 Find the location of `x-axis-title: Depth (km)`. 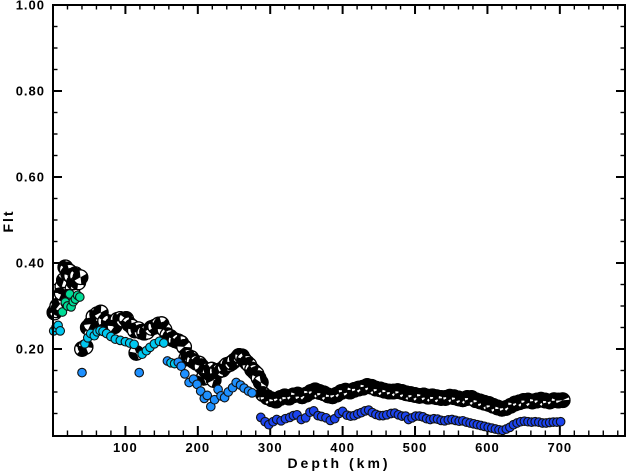

x-axis-title: Depth (km) is located at coordinates (338, 463).